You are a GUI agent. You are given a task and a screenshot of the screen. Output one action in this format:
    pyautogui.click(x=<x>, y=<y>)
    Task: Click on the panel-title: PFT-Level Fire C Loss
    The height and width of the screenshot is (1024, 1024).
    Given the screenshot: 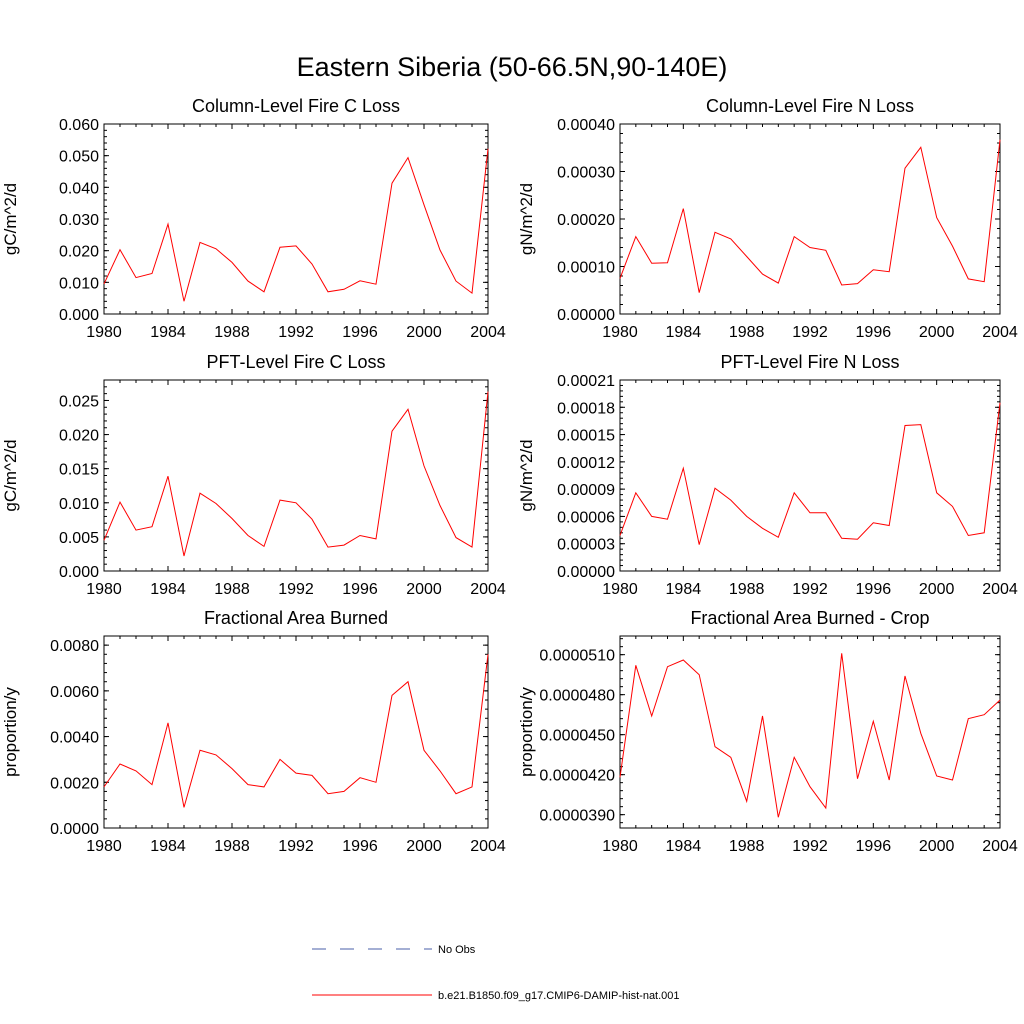 What is the action you would take?
    pyautogui.click(x=295, y=362)
    